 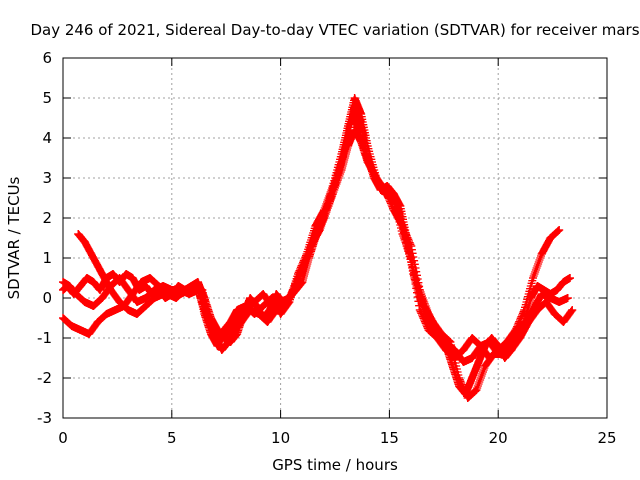 I want to click on y-tick-label: 3, so click(x=47, y=178).